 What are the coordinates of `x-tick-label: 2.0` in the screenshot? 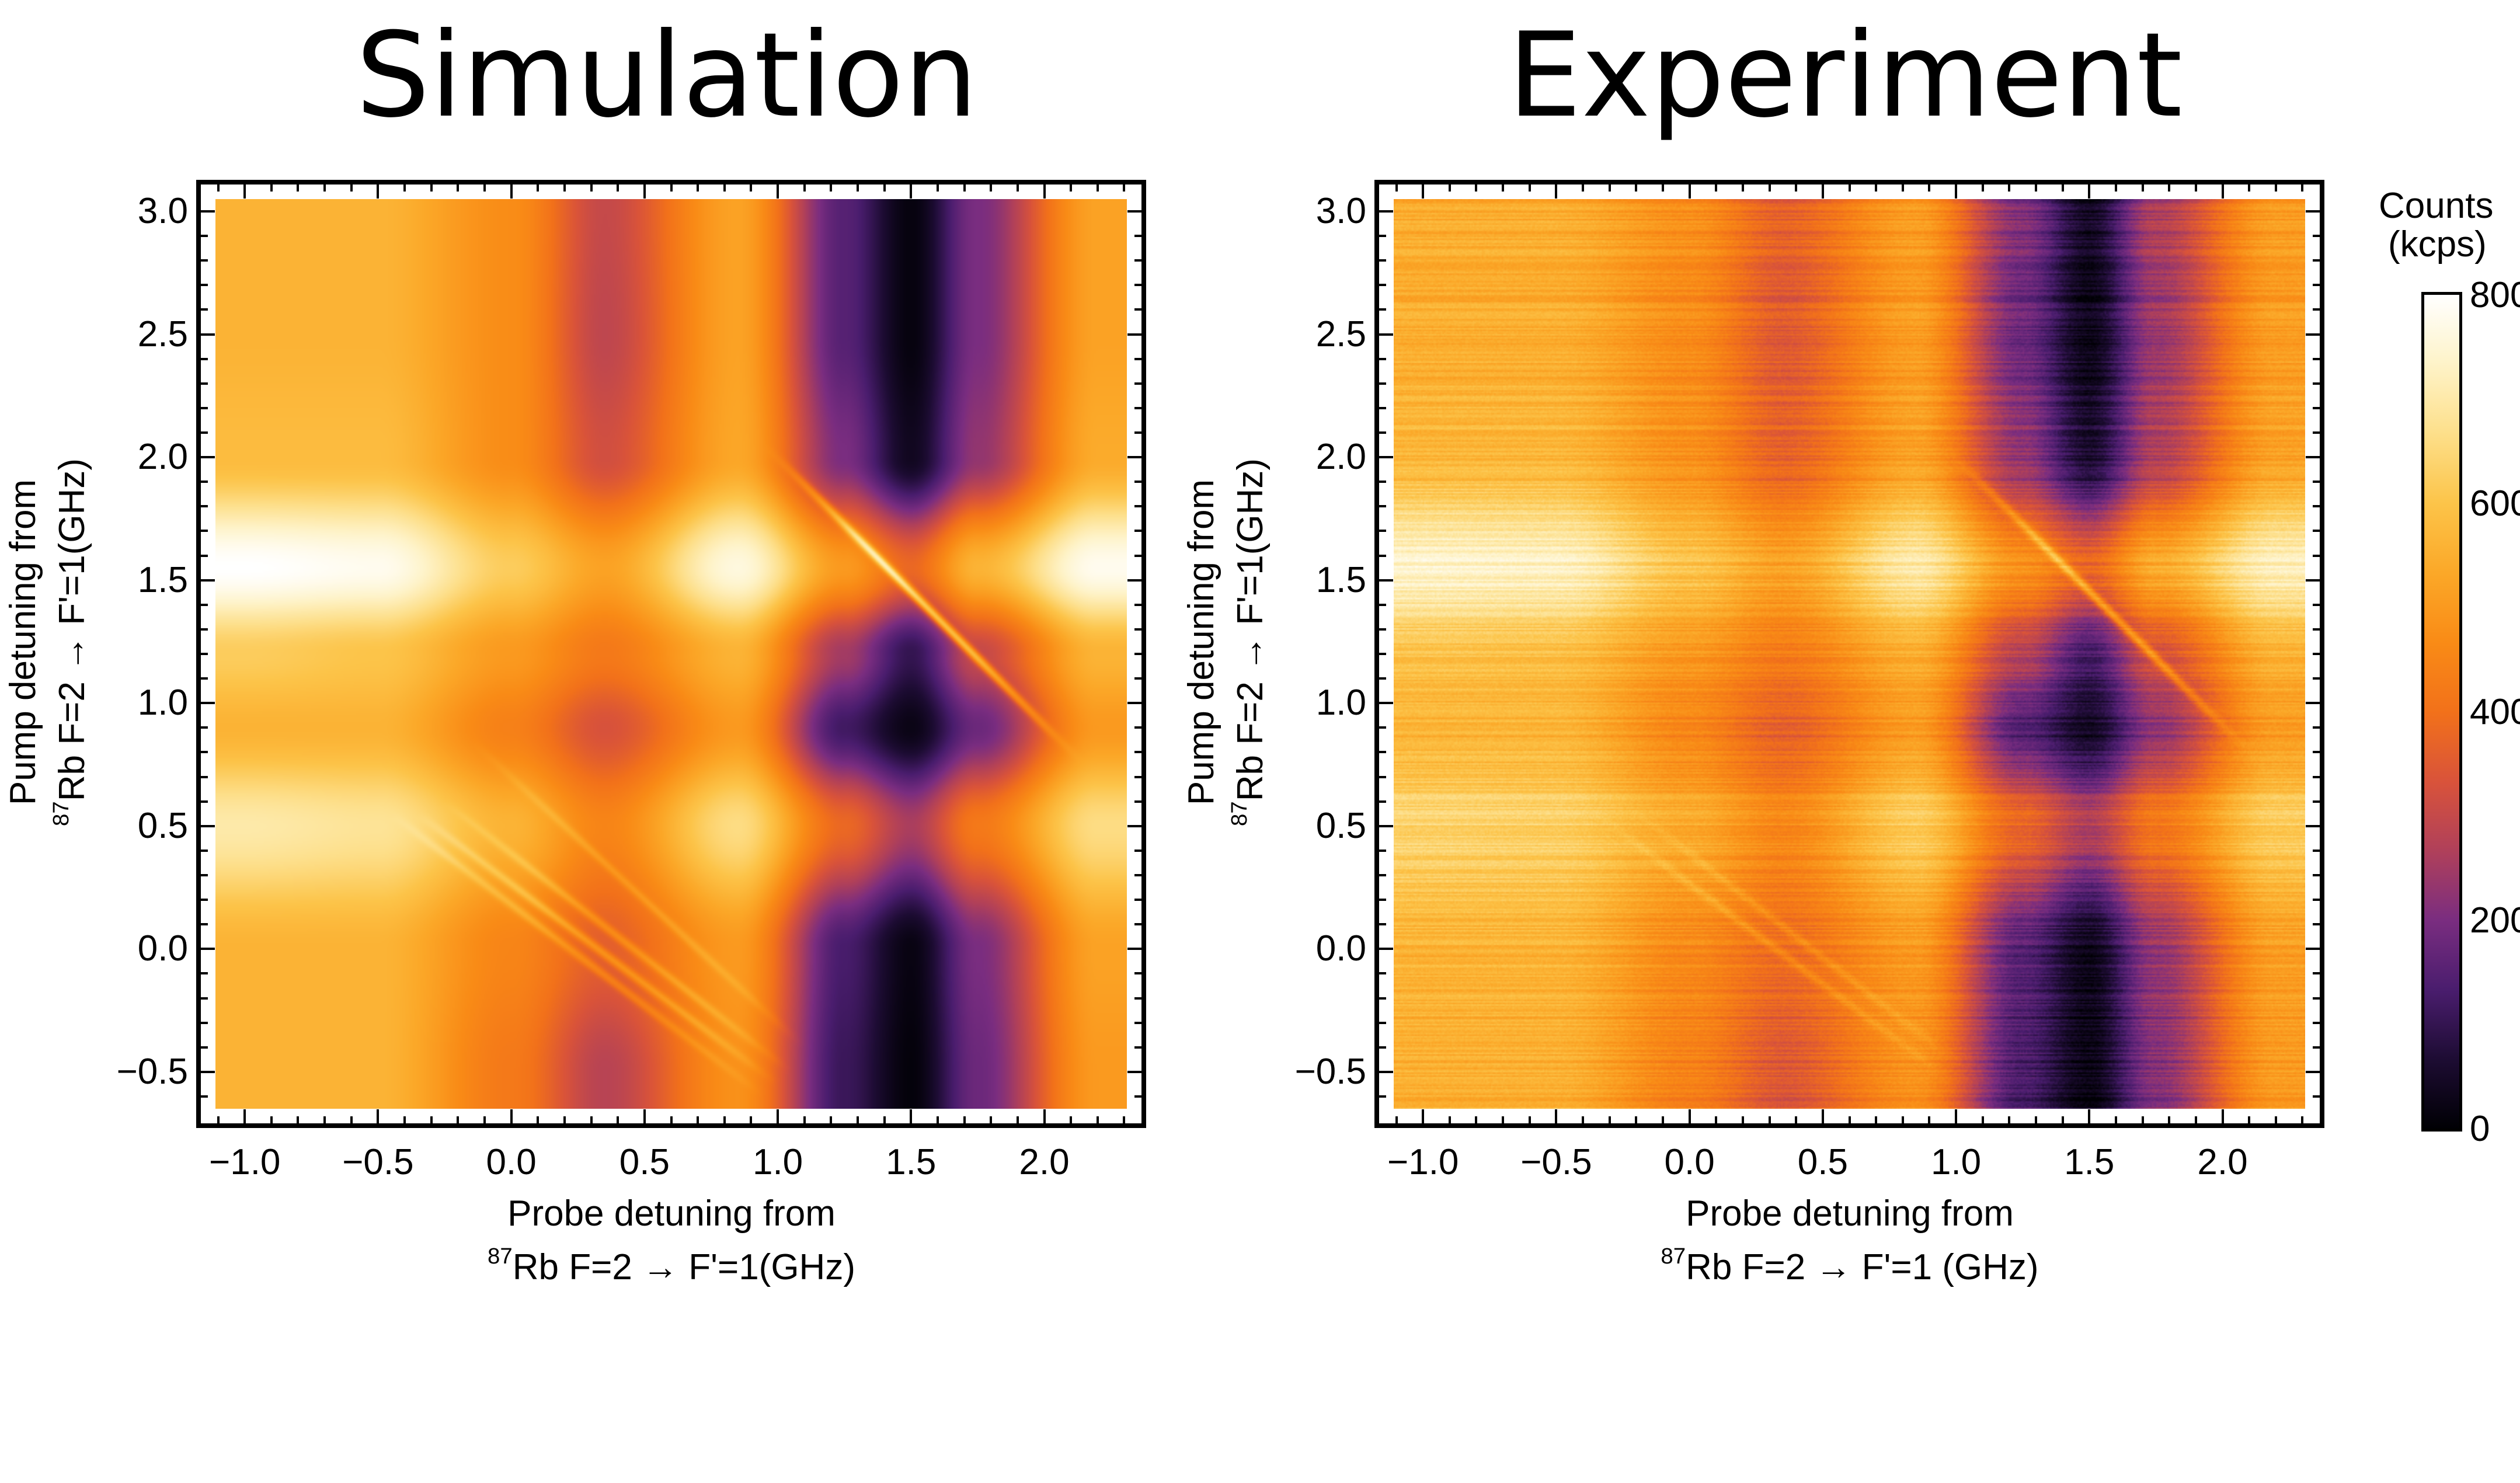 It's located at (2222, 1162).